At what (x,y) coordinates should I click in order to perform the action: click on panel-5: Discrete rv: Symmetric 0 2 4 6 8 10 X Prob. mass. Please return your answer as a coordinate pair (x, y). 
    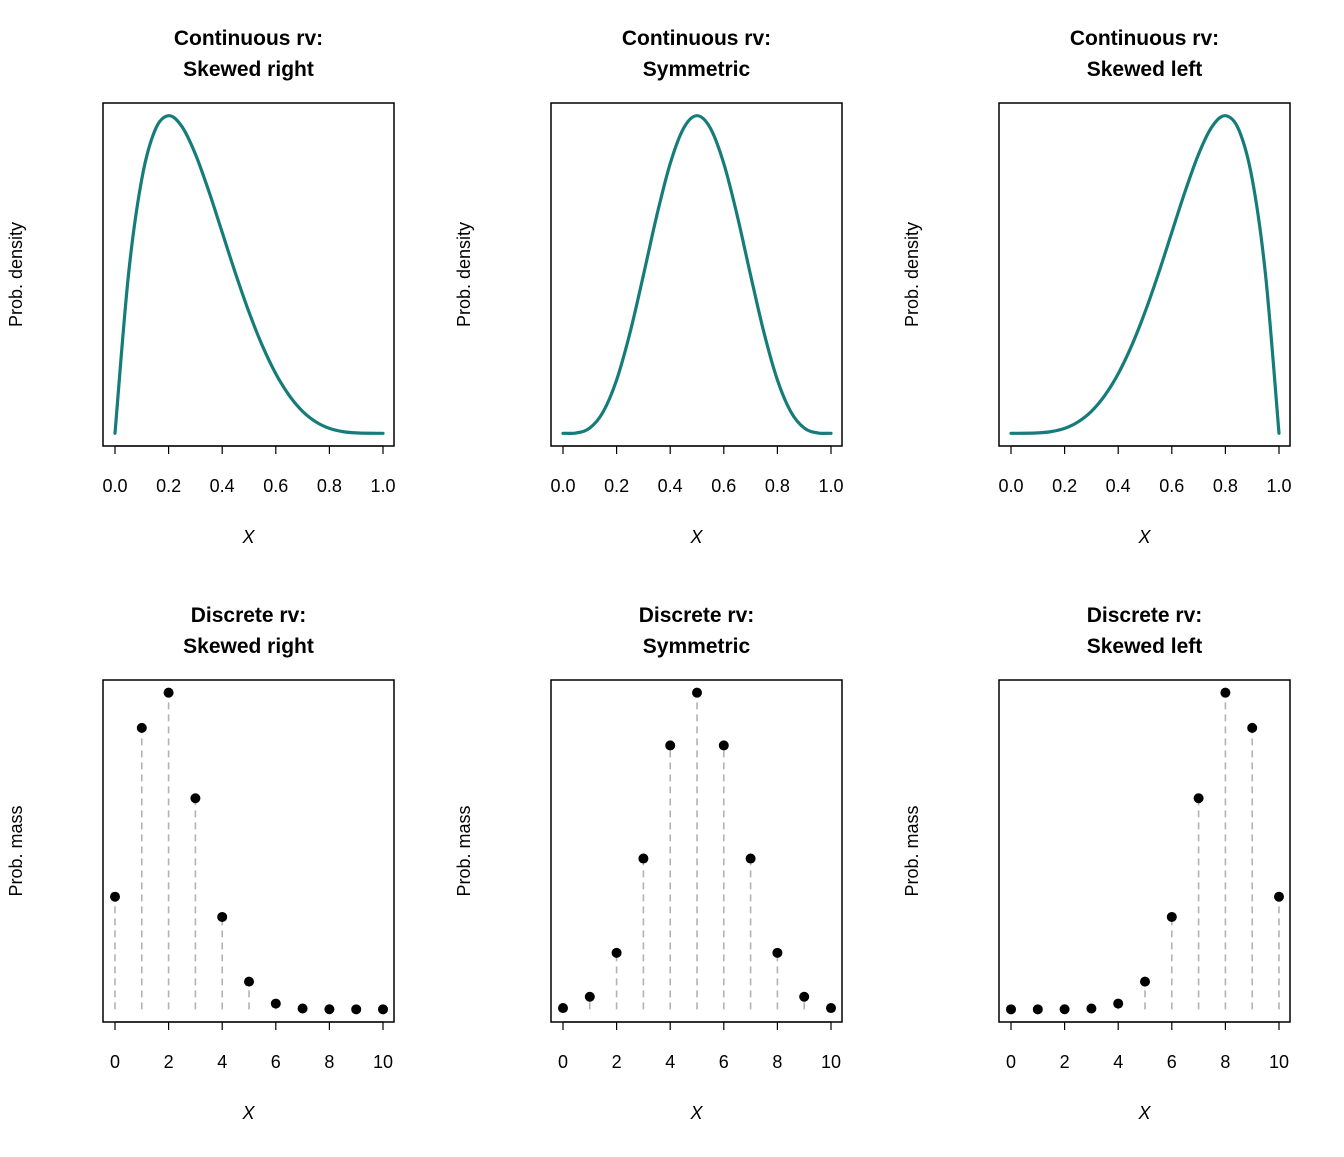
    Looking at the image, I should click on (648, 863).